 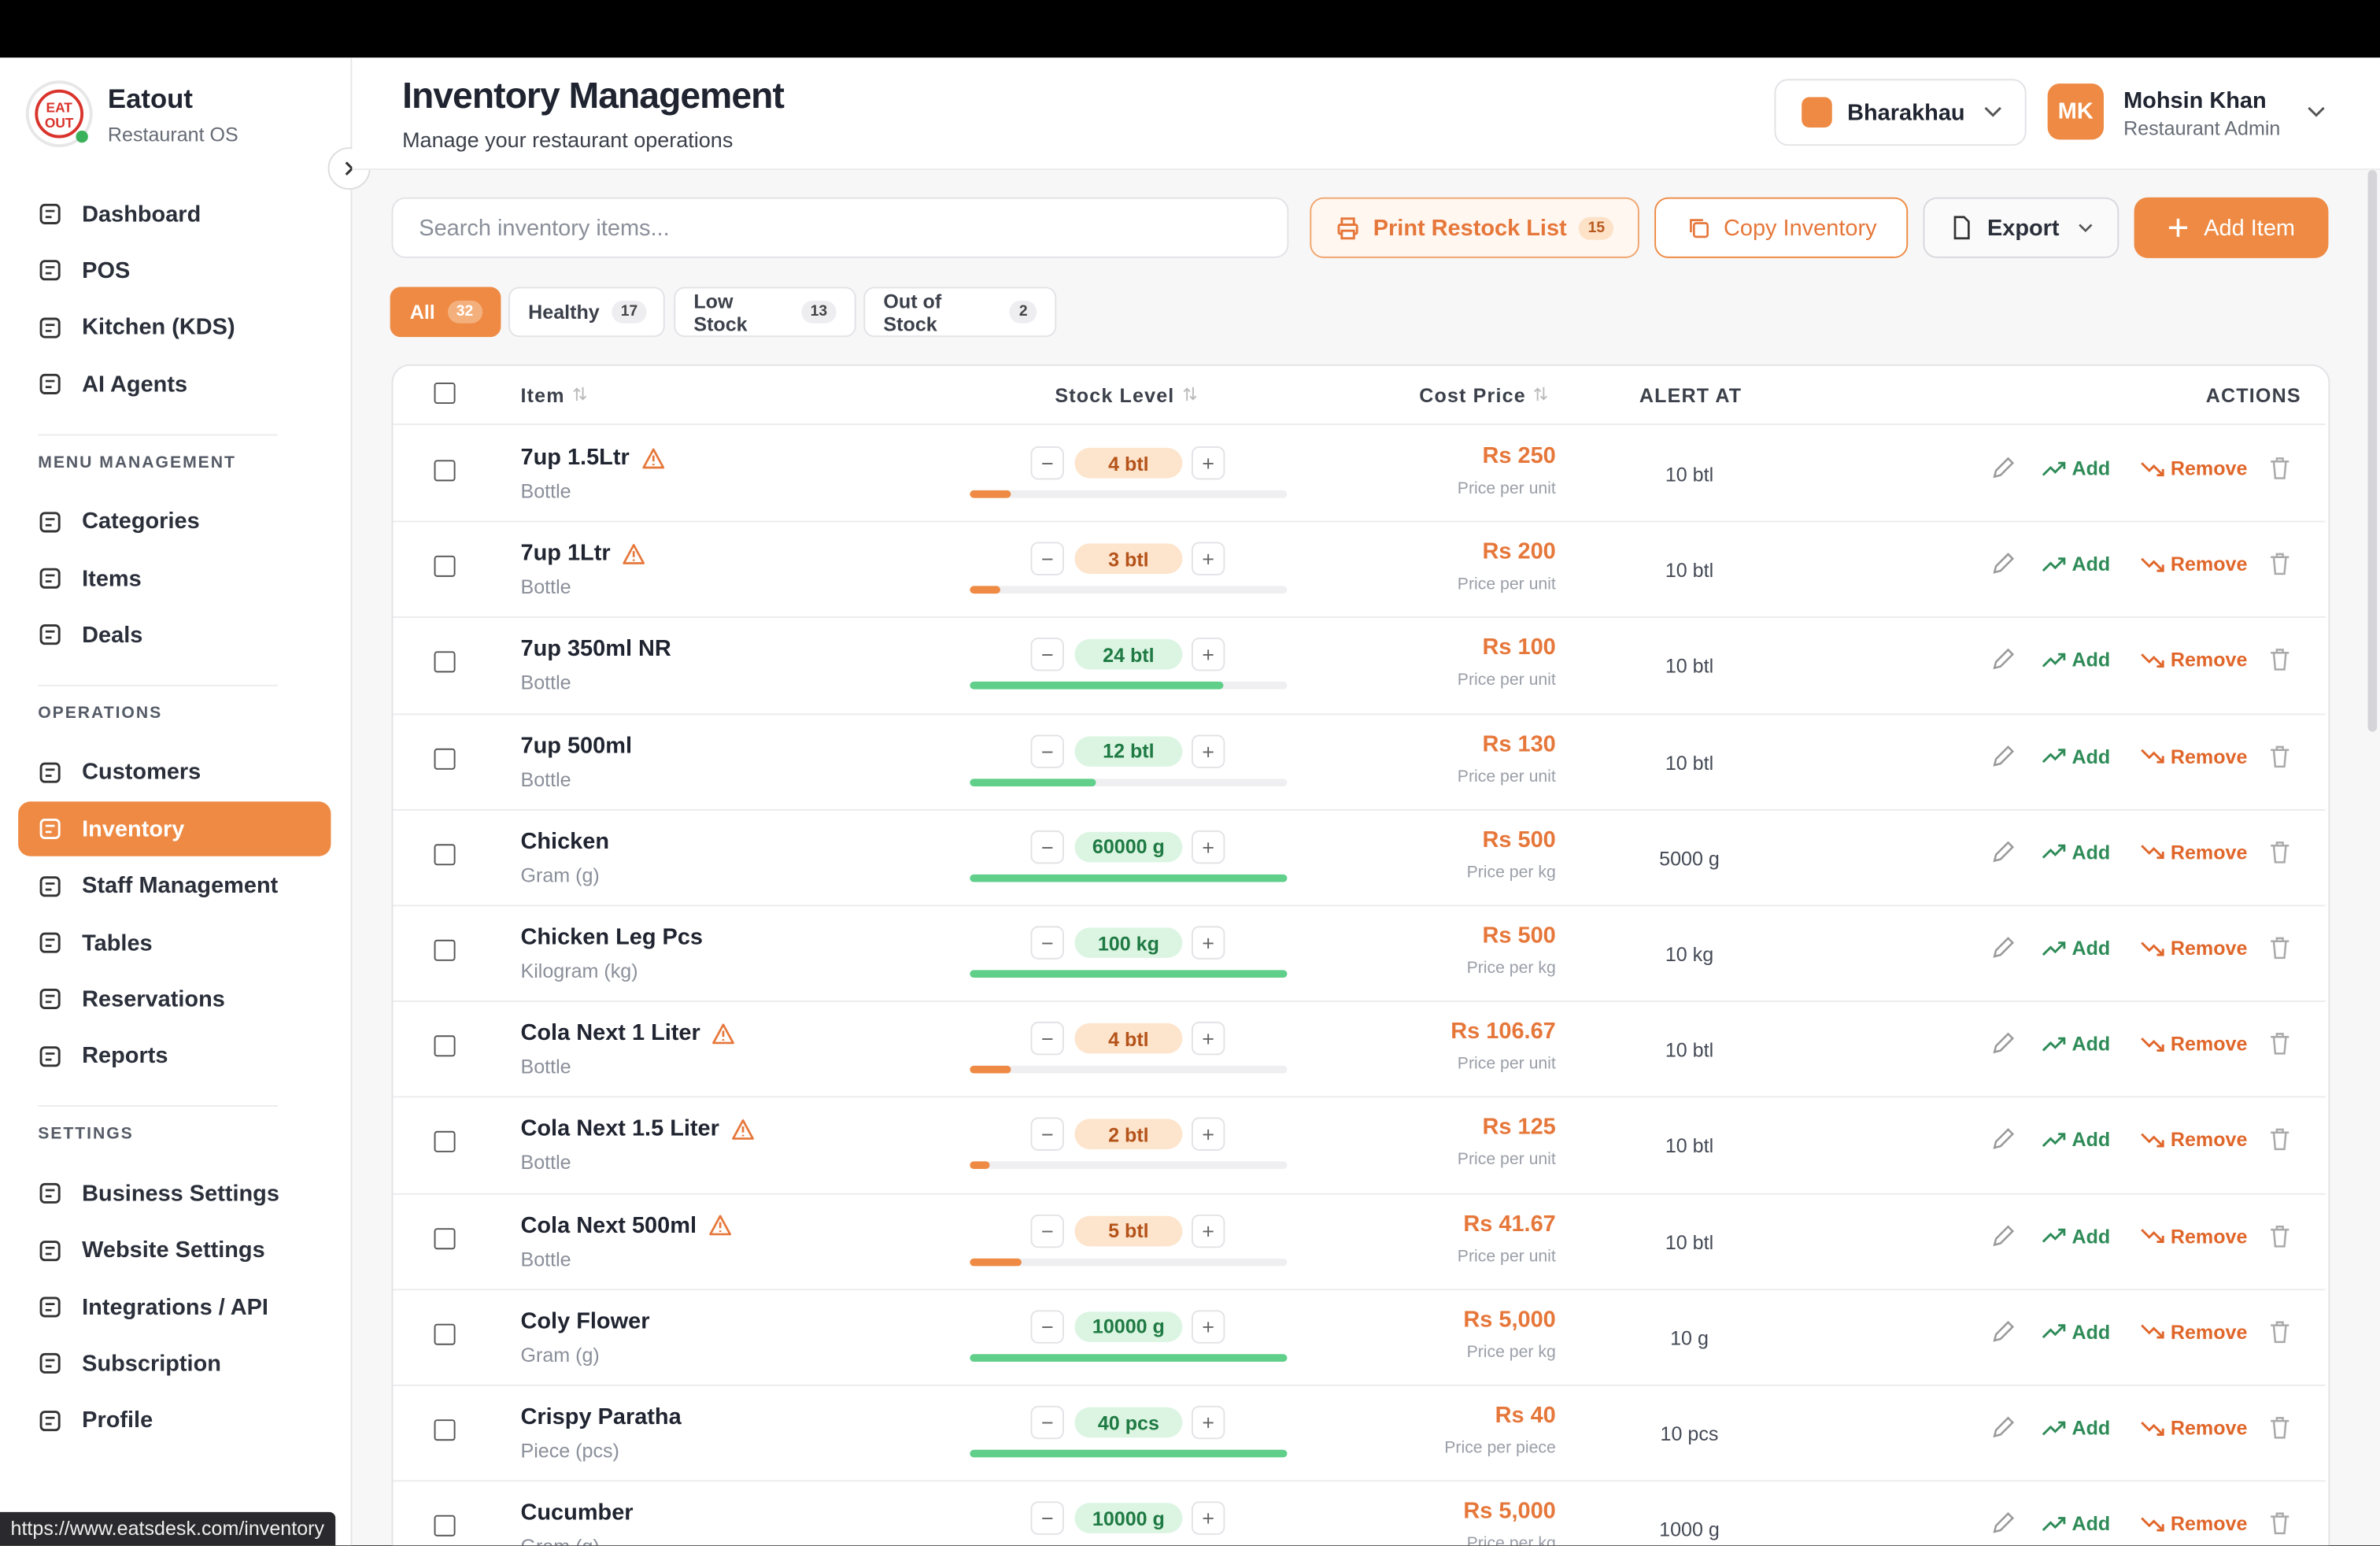 What do you see at coordinates (1126, 395) in the screenshot?
I see `column-header: Stock Level` at bounding box center [1126, 395].